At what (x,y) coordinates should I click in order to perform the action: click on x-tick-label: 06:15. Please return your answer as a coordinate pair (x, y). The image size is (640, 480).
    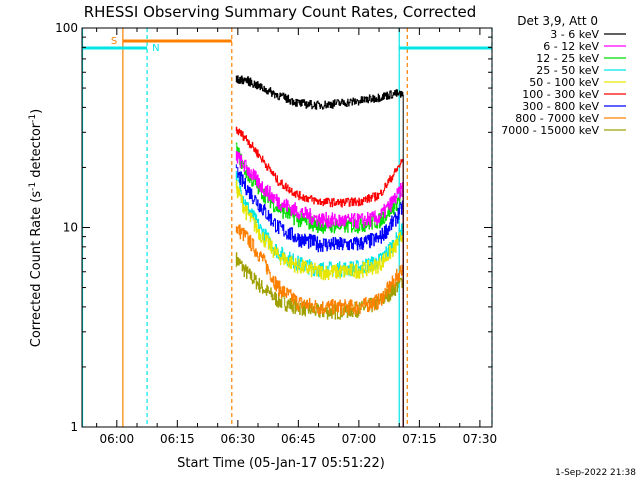
    Looking at the image, I should click on (177, 439).